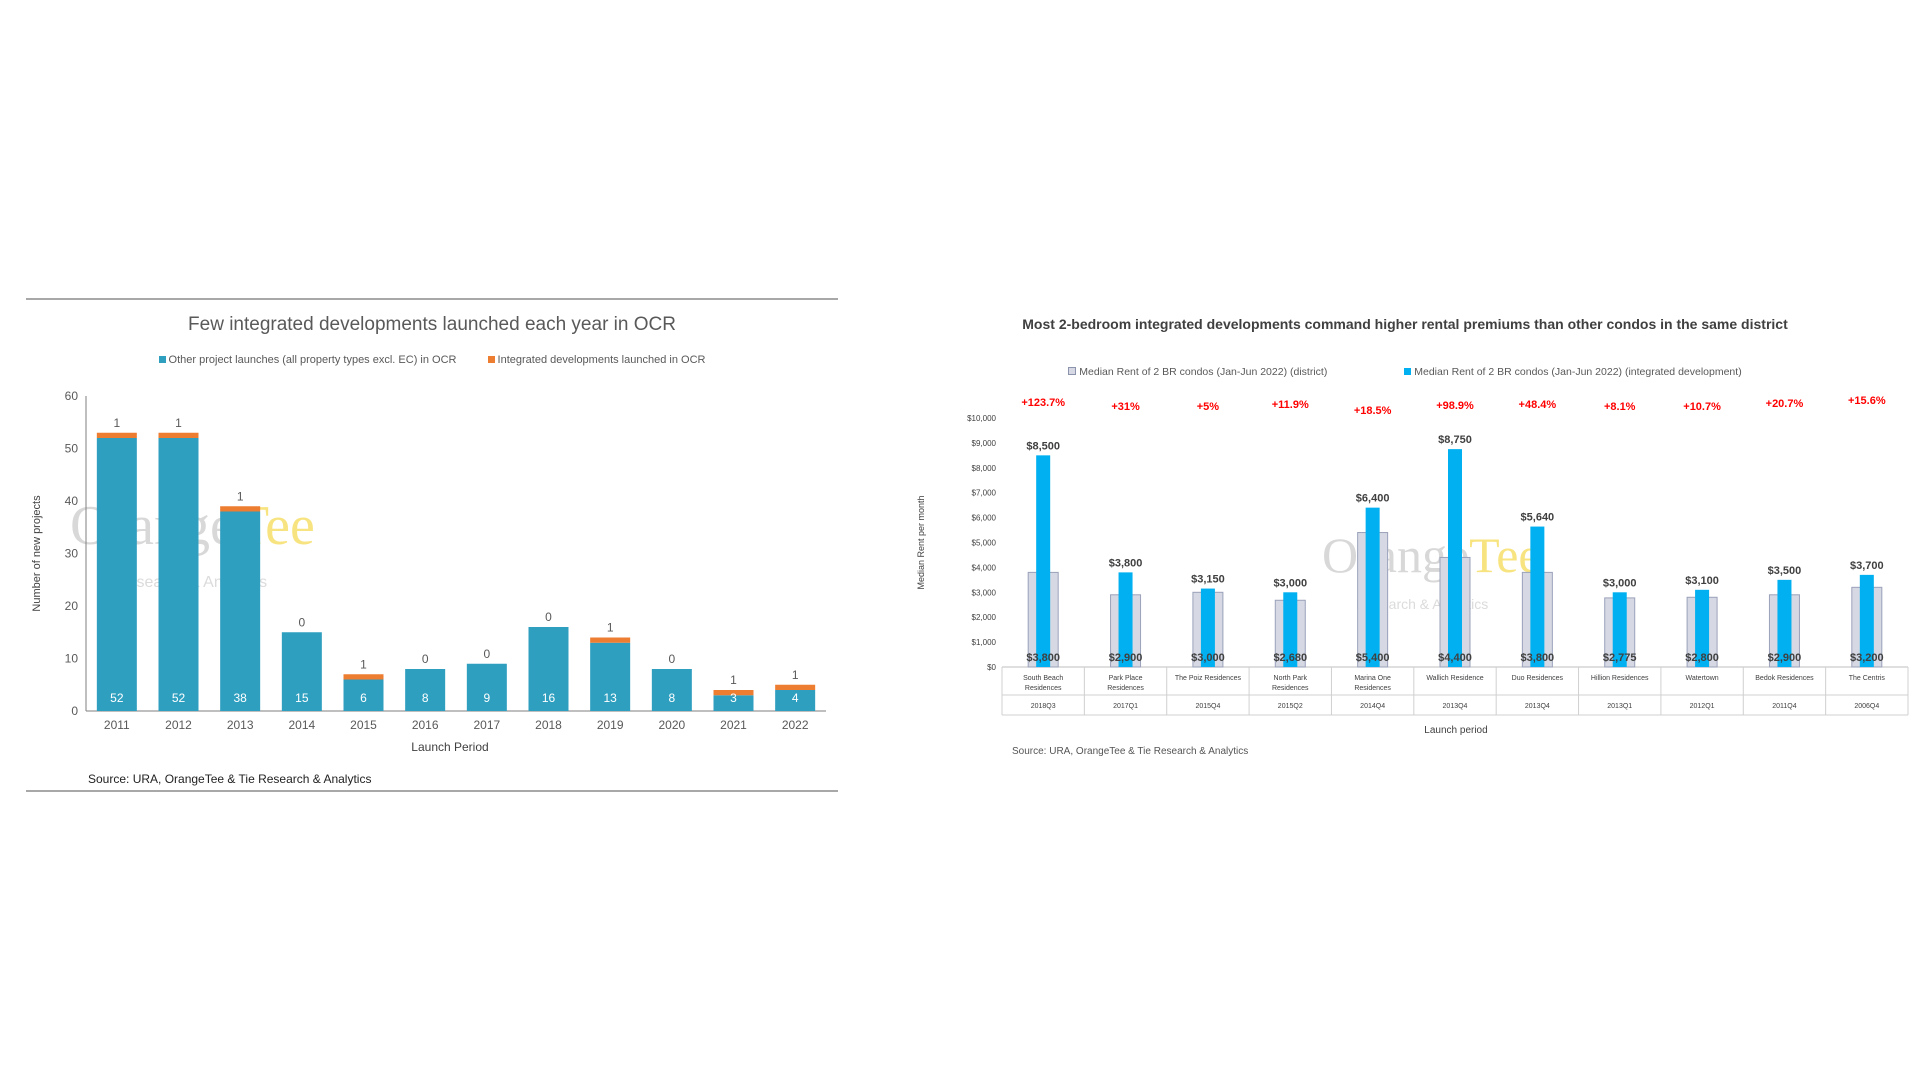 This screenshot has height=1080, width=1920. What do you see at coordinates (1290, 706) in the screenshot?
I see `x-tick-label-period: 2015Q2` at bounding box center [1290, 706].